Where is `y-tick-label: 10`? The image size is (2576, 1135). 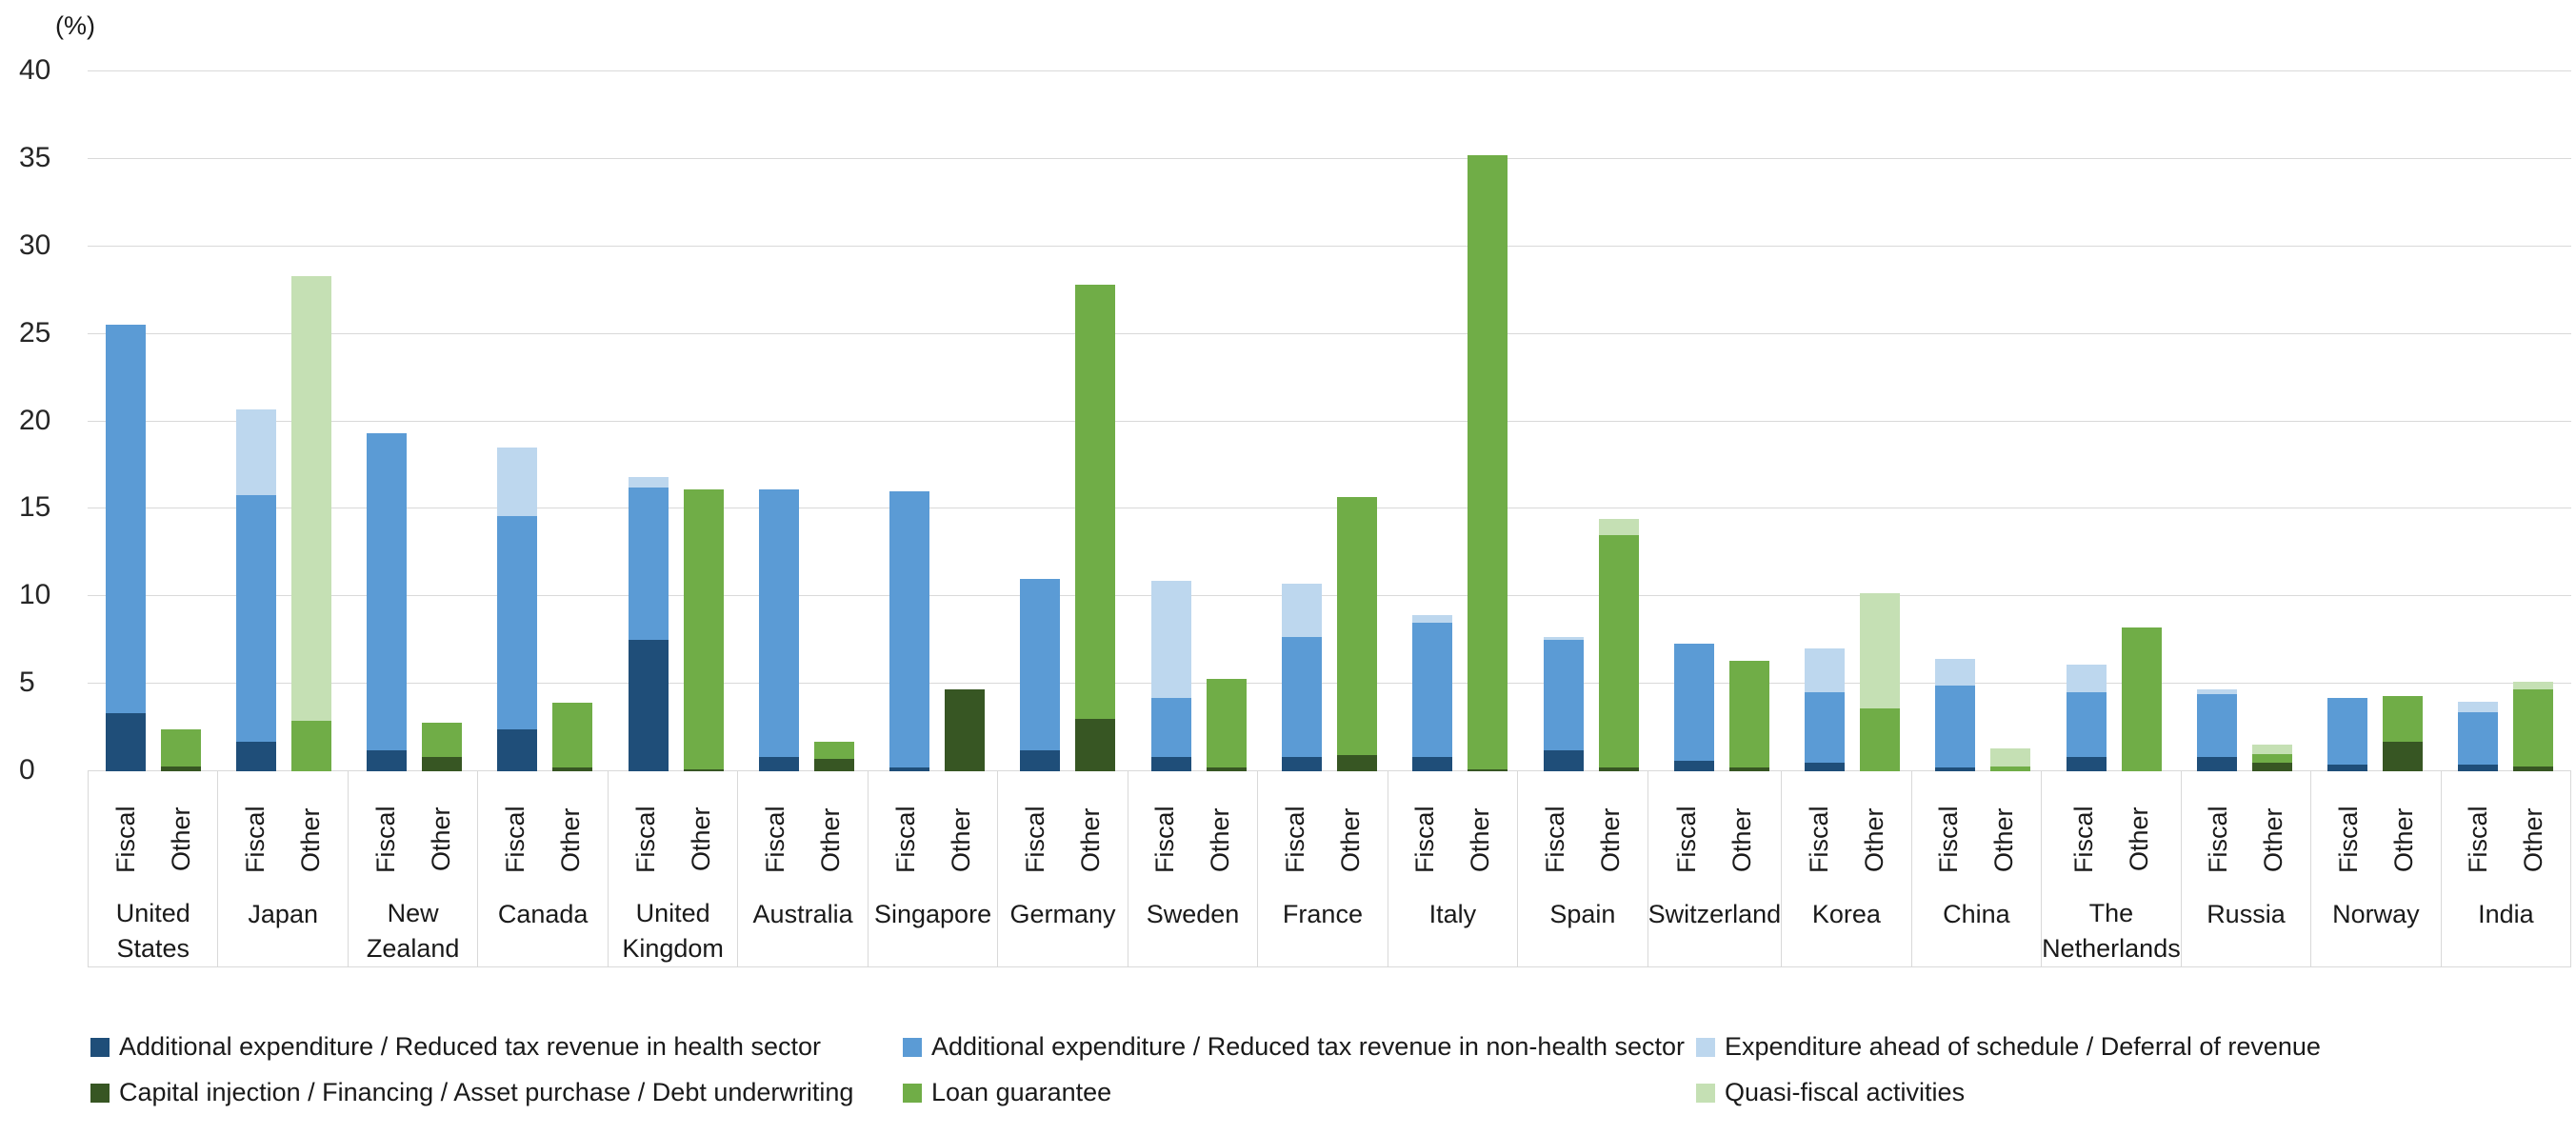 y-tick-label: 10 is located at coordinates (35, 595).